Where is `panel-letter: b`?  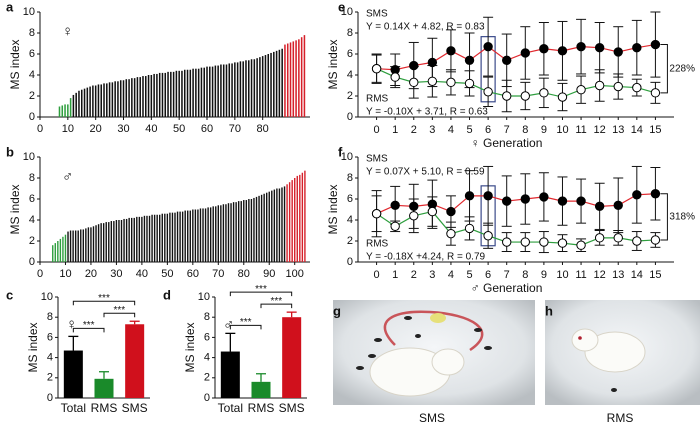 panel-letter: b is located at coordinates (10, 151).